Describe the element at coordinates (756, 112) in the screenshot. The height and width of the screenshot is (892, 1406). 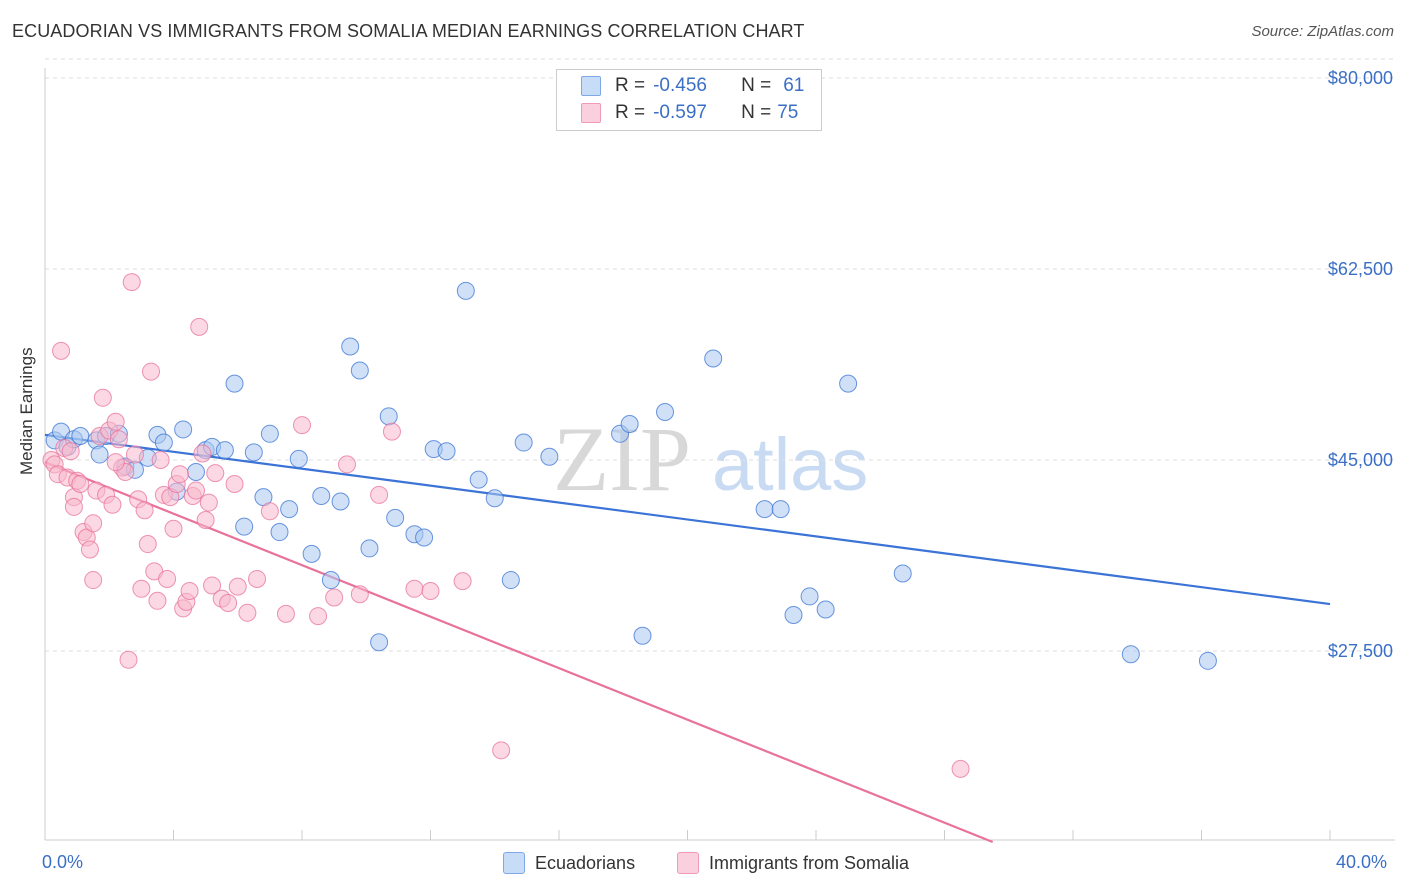
I see `legend-n-label: N =` at that location.